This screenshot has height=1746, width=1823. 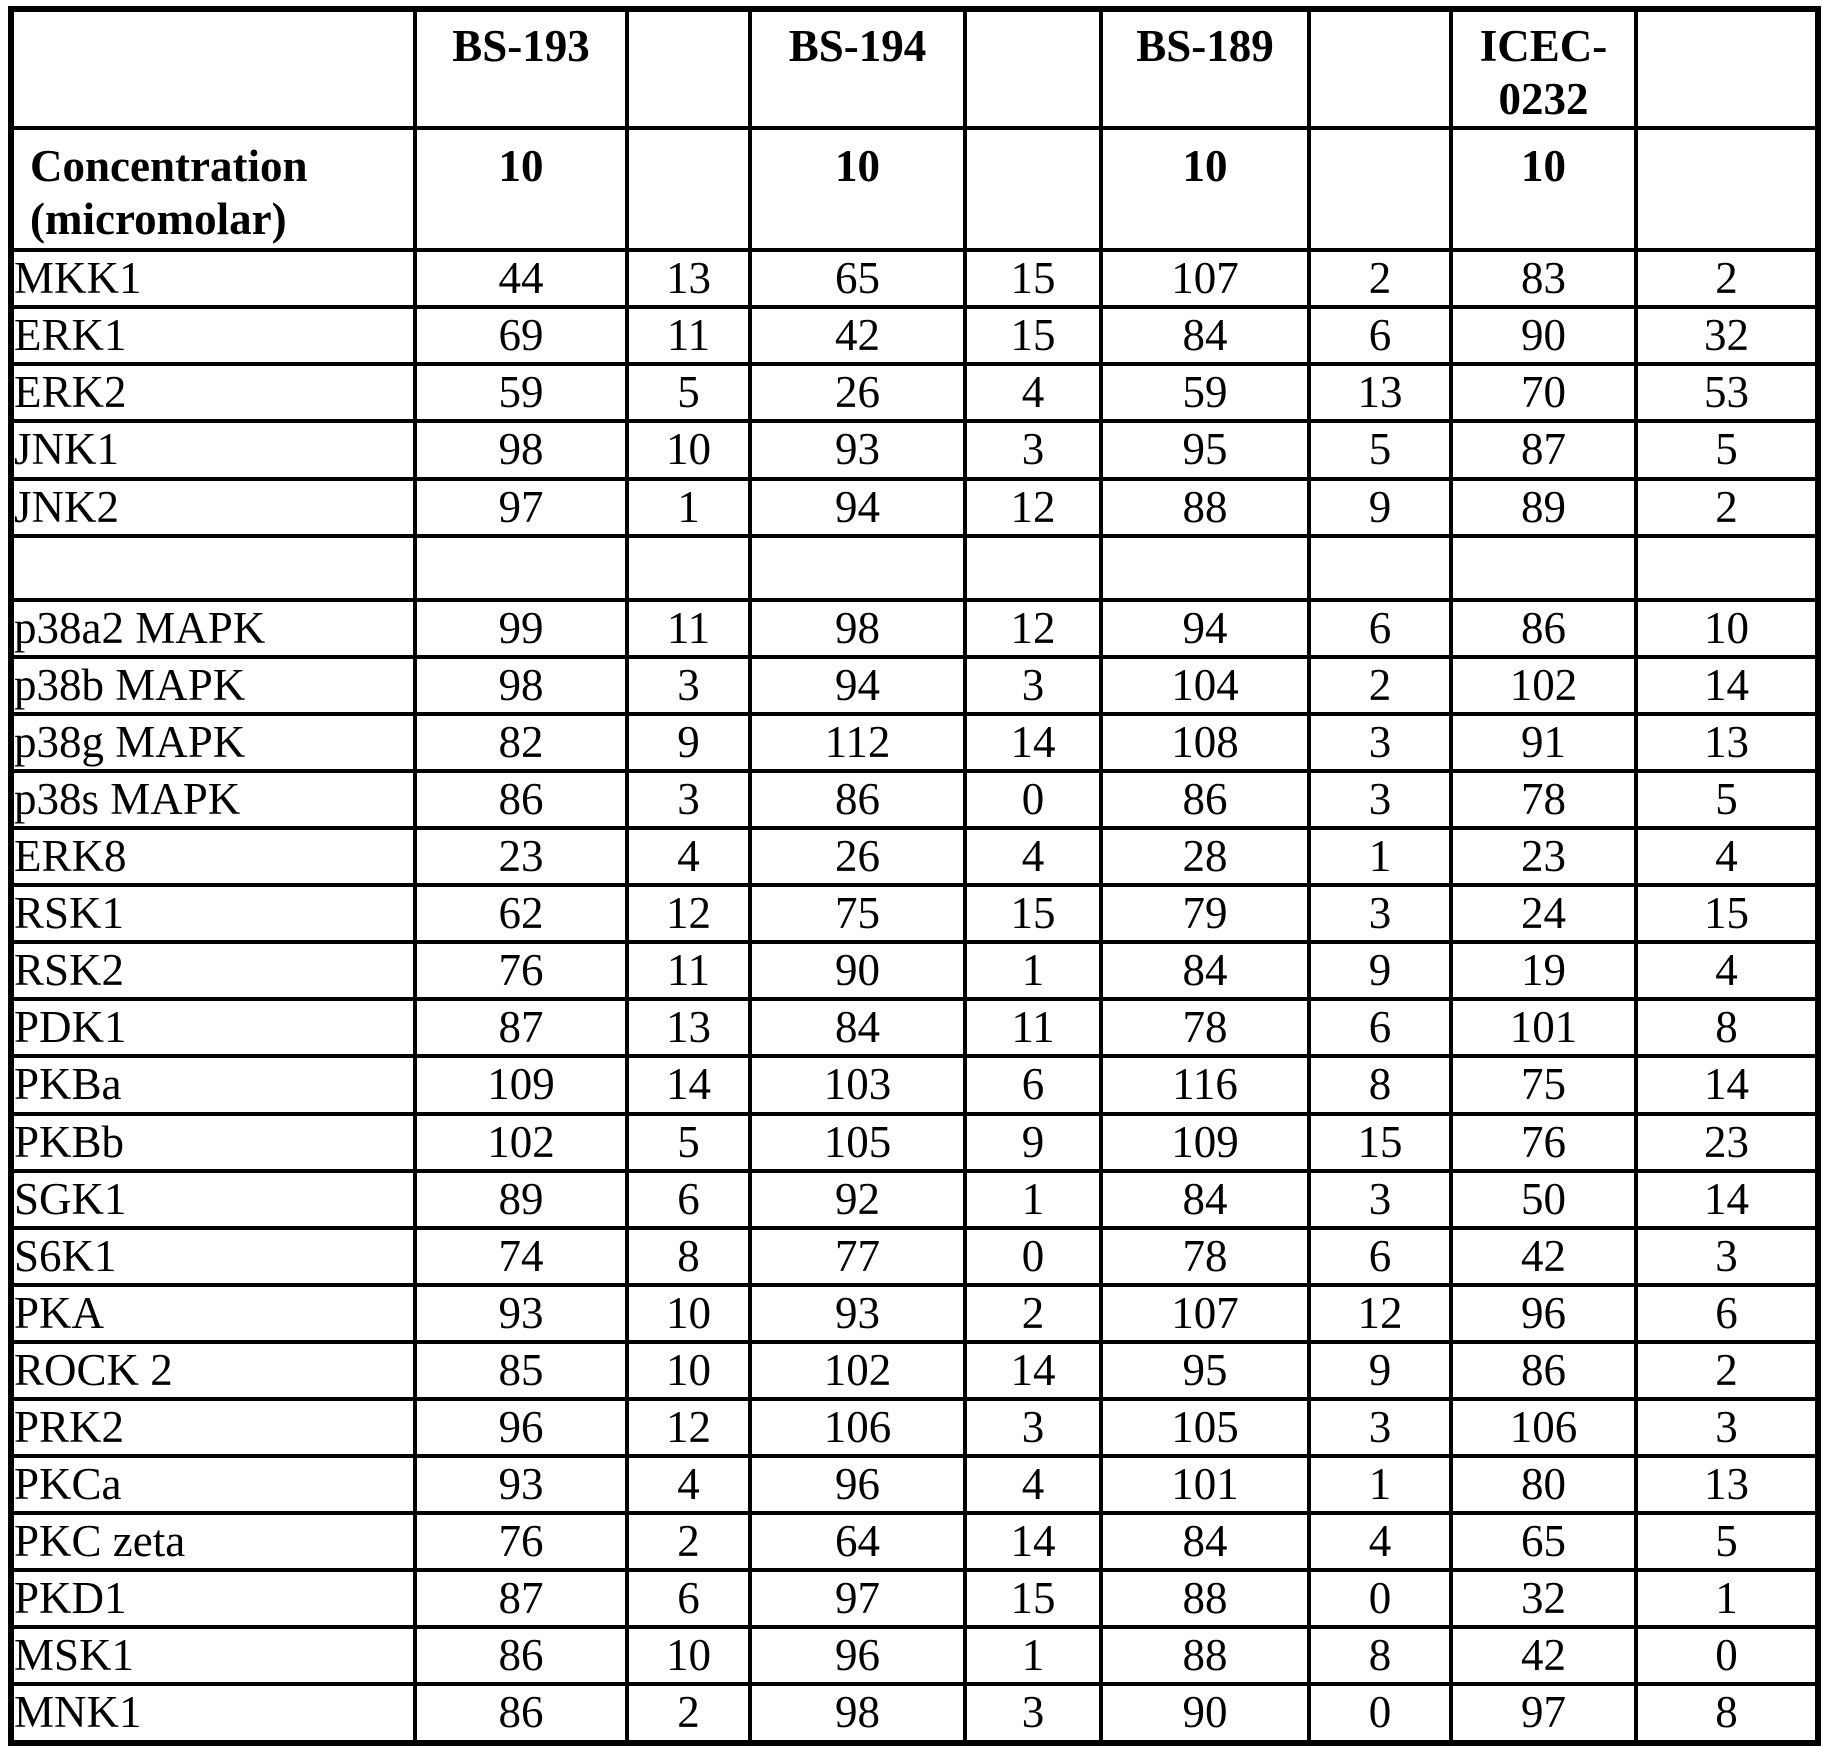 I want to click on kinase-name-cell: p38b MAPK, so click(x=213, y=685).